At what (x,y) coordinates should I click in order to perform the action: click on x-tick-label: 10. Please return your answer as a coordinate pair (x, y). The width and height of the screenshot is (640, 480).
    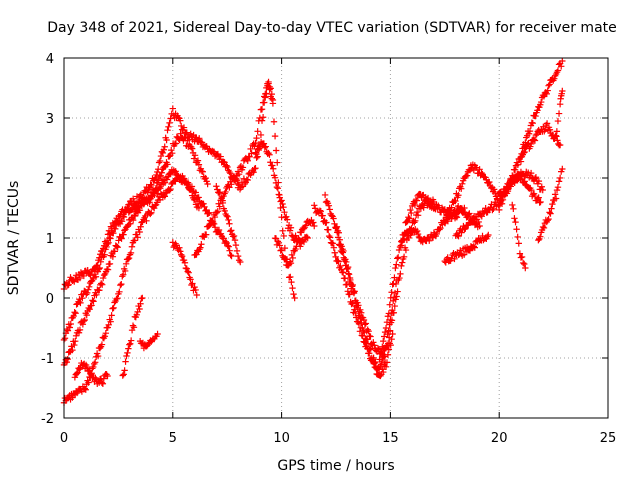
    Looking at the image, I should click on (281, 438).